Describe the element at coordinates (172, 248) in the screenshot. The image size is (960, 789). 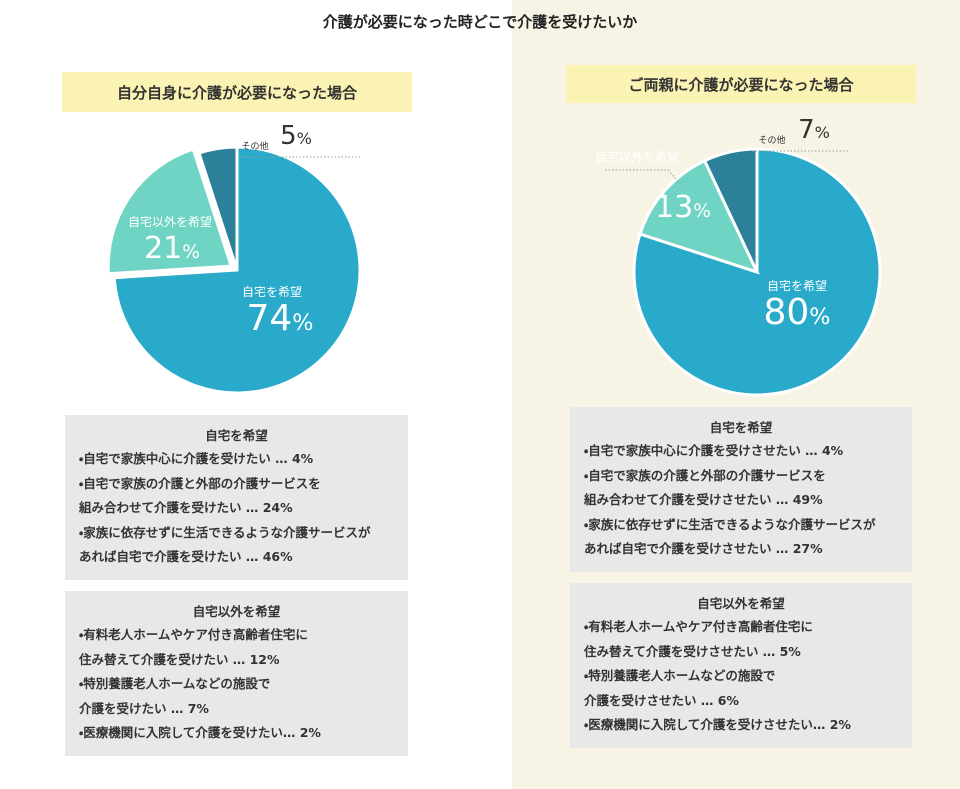
I see `slice-value-label: 21%` at that location.